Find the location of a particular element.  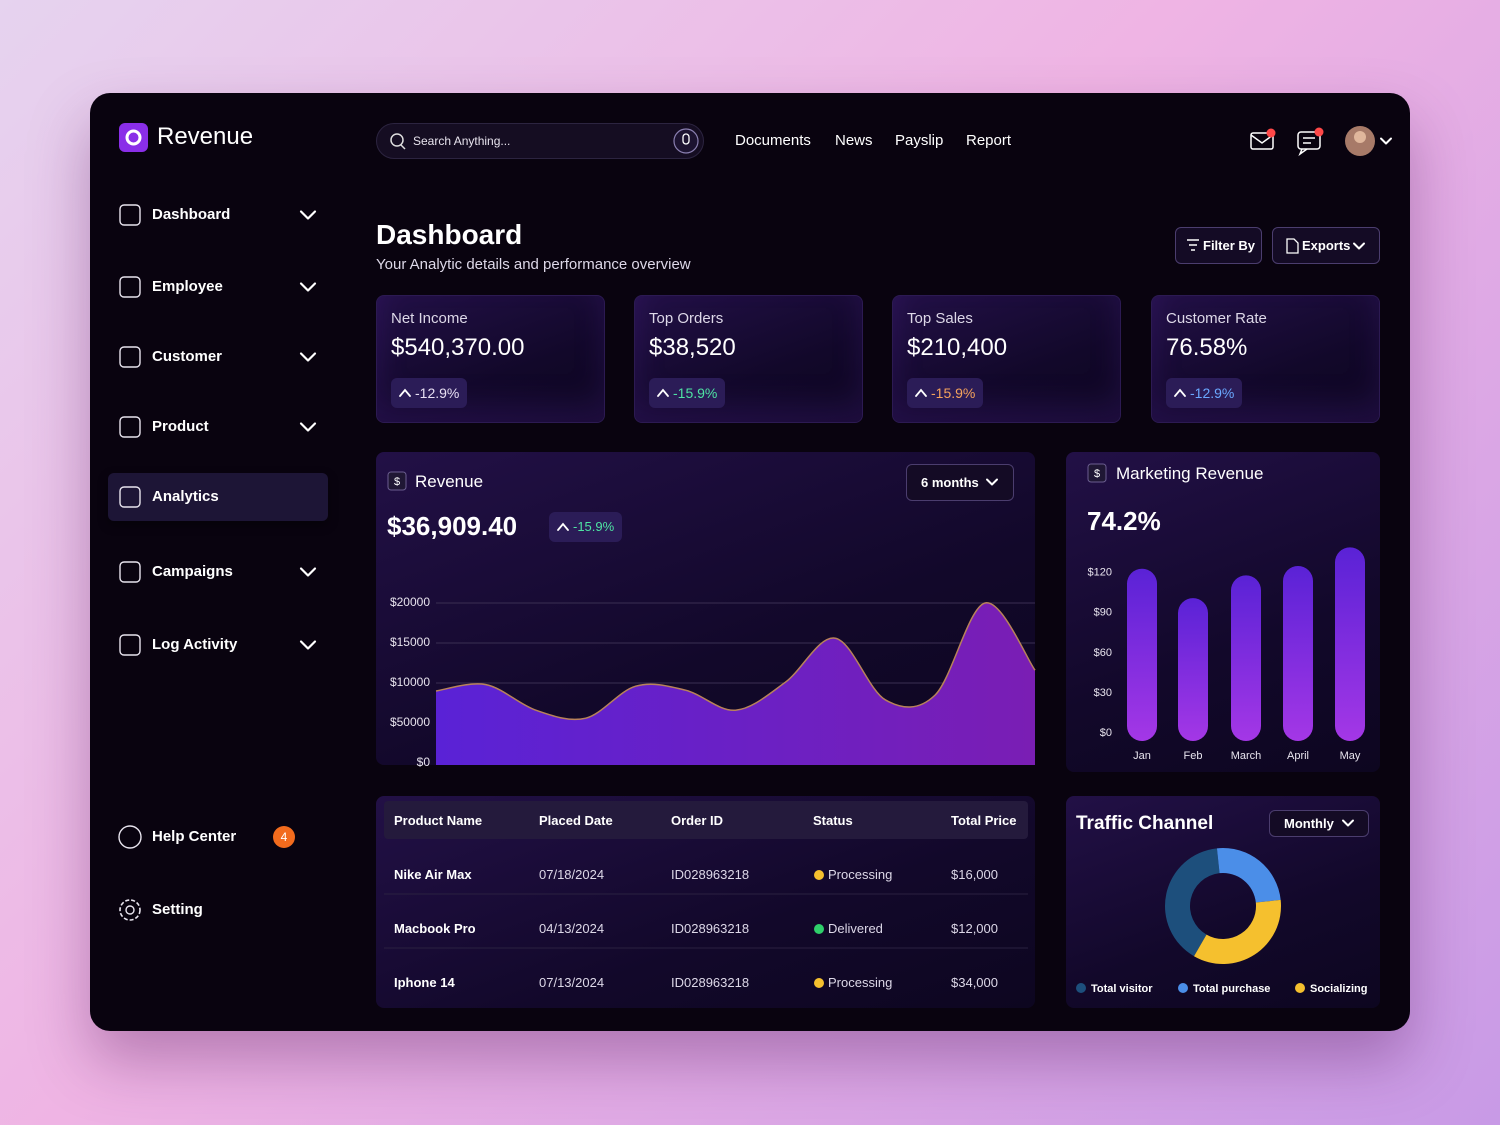

table-cell: Iphone 14 is located at coordinates (424, 982).